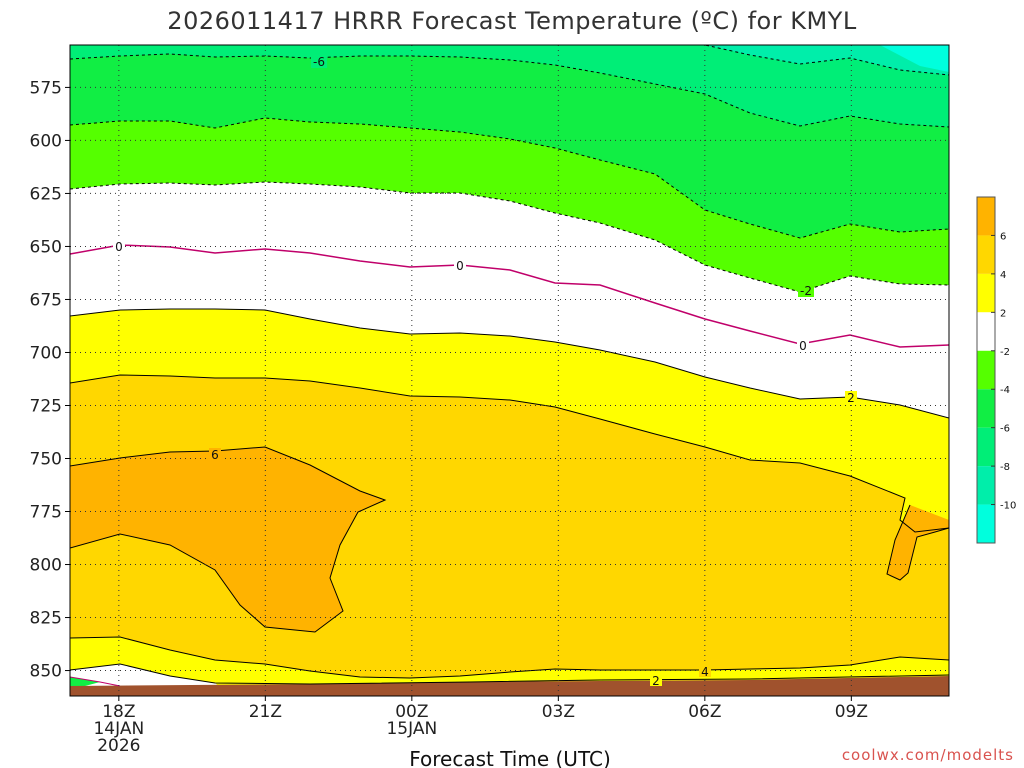 This screenshot has width=1024, height=768. What do you see at coordinates (1003, 236) in the screenshot?
I see `colorbar-label: 6` at bounding box center [1003, 236].